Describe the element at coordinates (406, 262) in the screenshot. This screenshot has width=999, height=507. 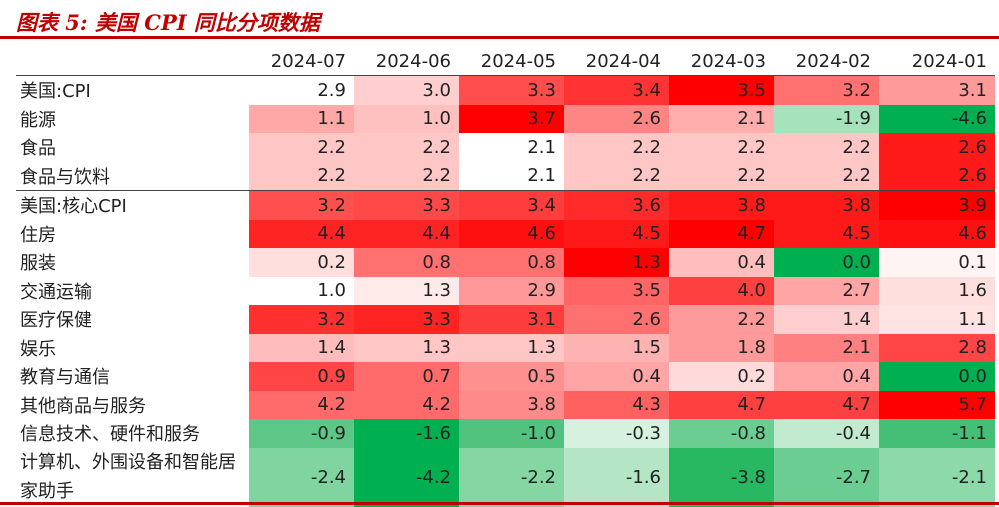
I see `value-cell: 0.8` at that location.